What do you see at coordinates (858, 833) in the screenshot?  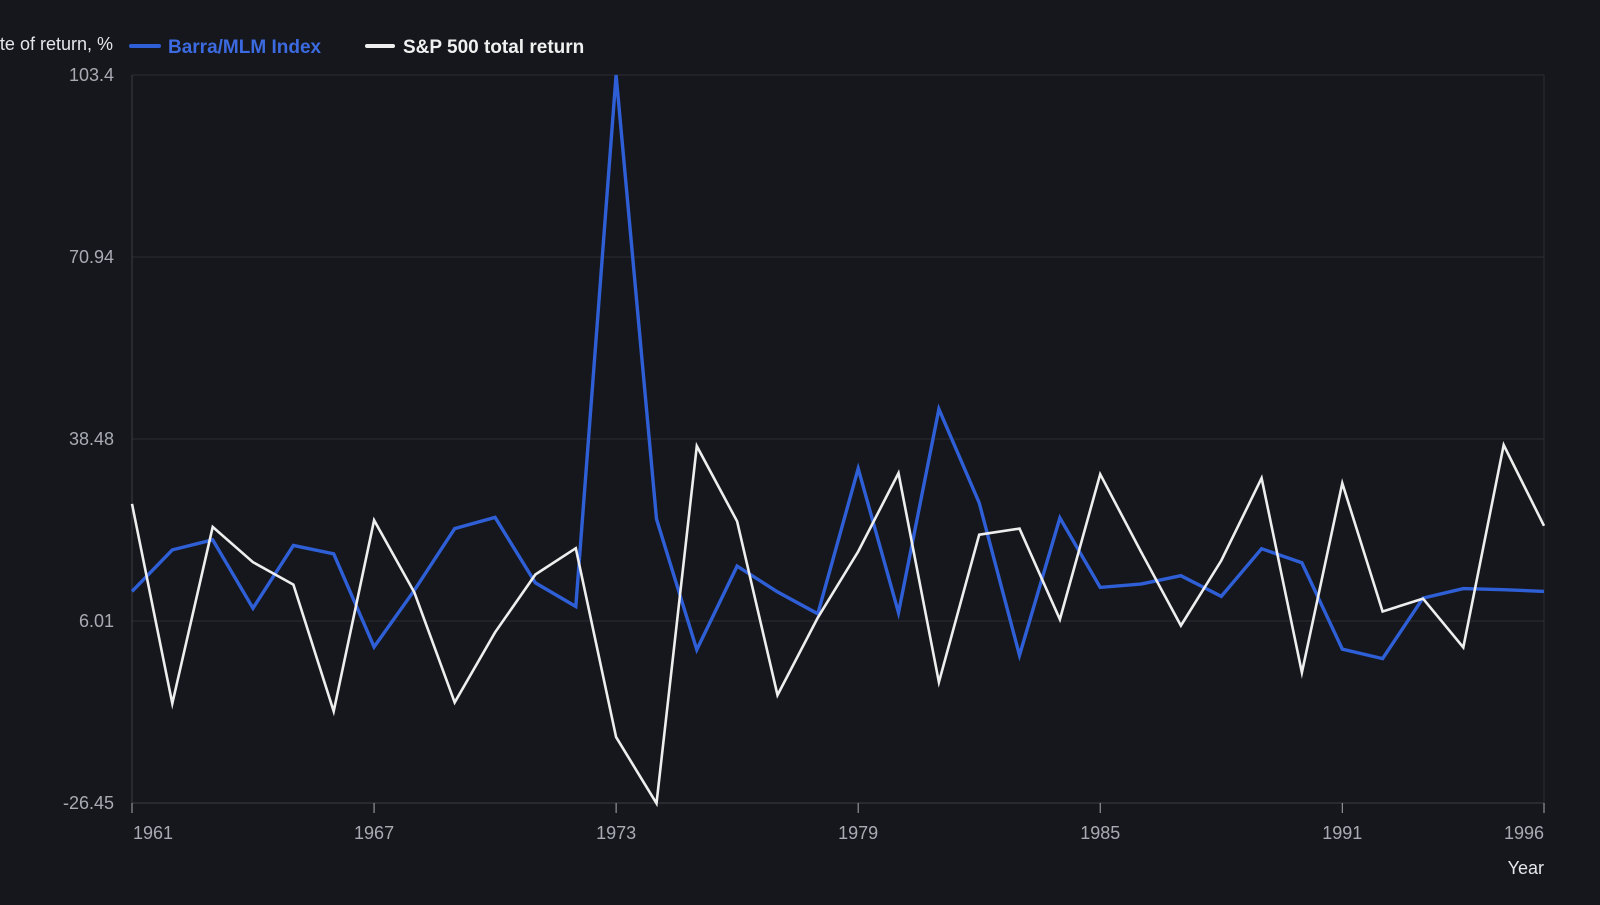 I see `x-tick-label: 1979` at bounding box center [858, 833].